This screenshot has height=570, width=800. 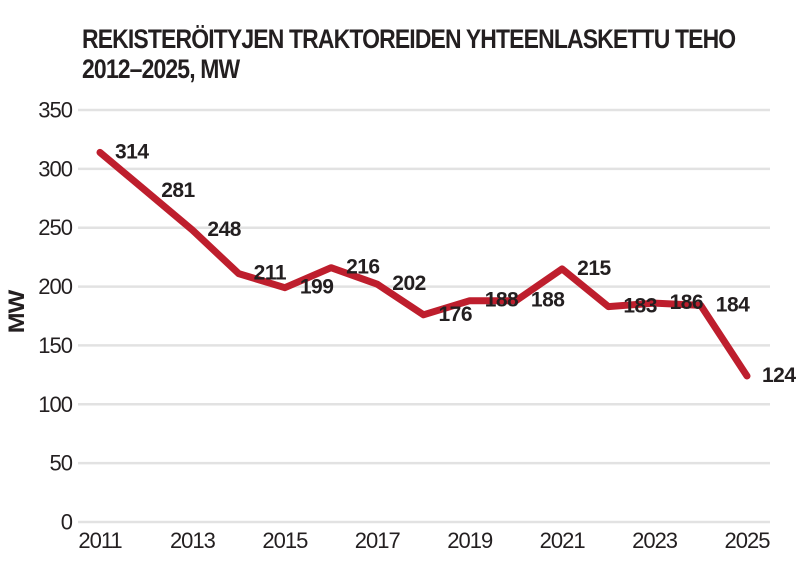 I want to click on x-tick-label: 2019, so click(x=470, y=540).